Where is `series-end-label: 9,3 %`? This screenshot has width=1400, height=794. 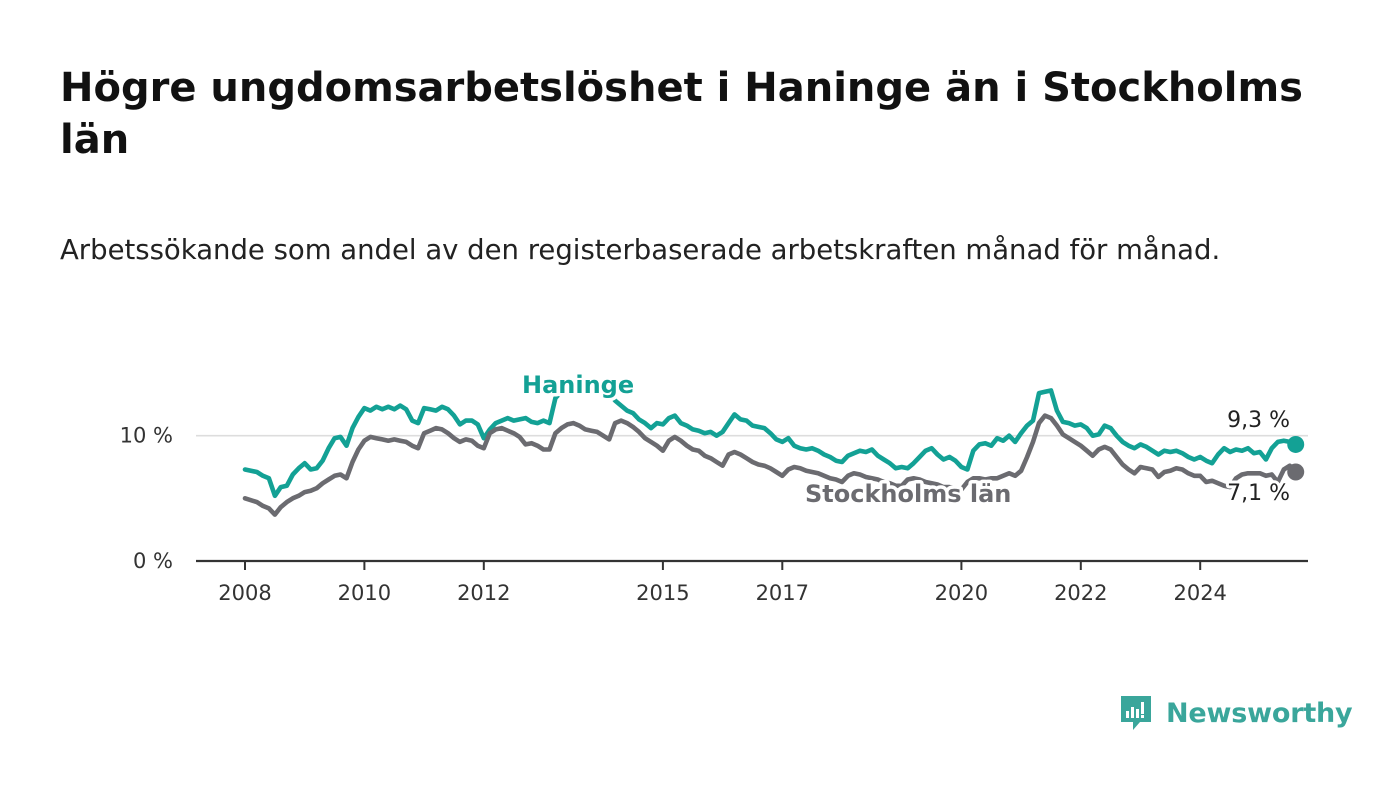
series-end-label: 9,3 % is located at coordinates (1258, 420).